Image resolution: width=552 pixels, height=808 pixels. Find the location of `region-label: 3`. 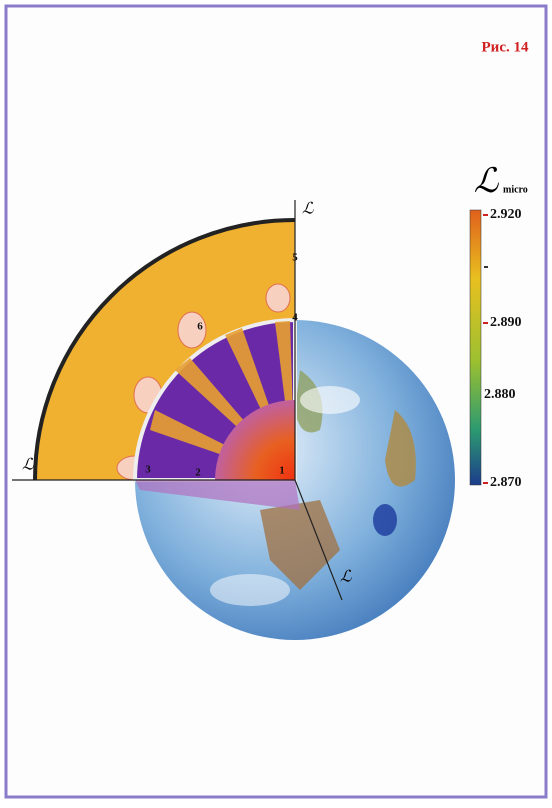

region-label: 3 is located at coordinates (148, 470).